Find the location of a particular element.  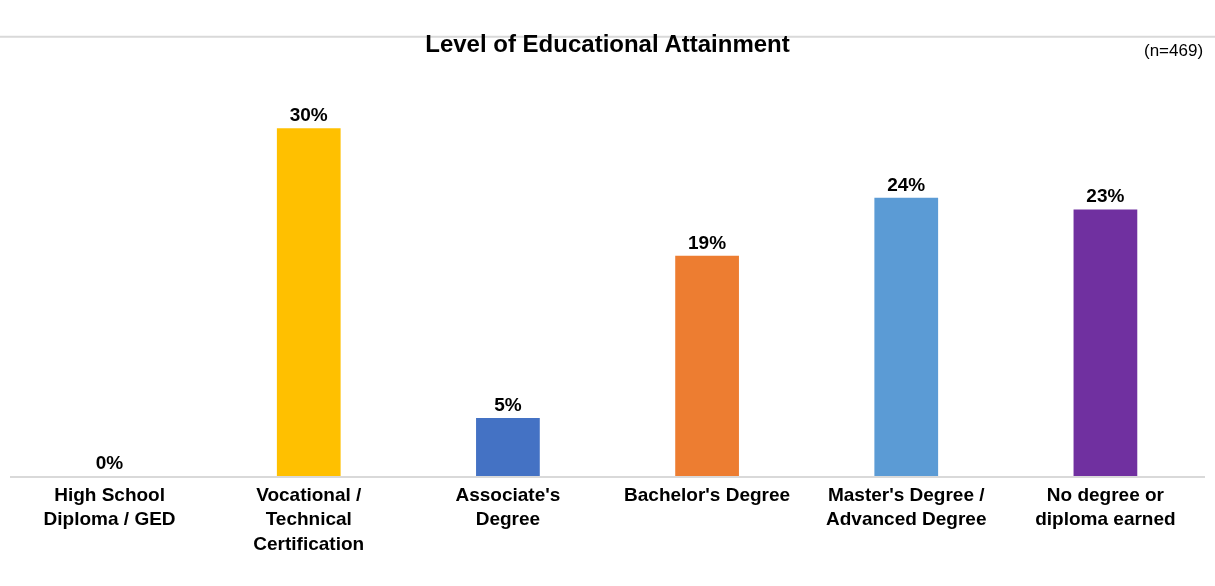

chart-title: Level of Educational Attainment is located at coordinates (607, 43).